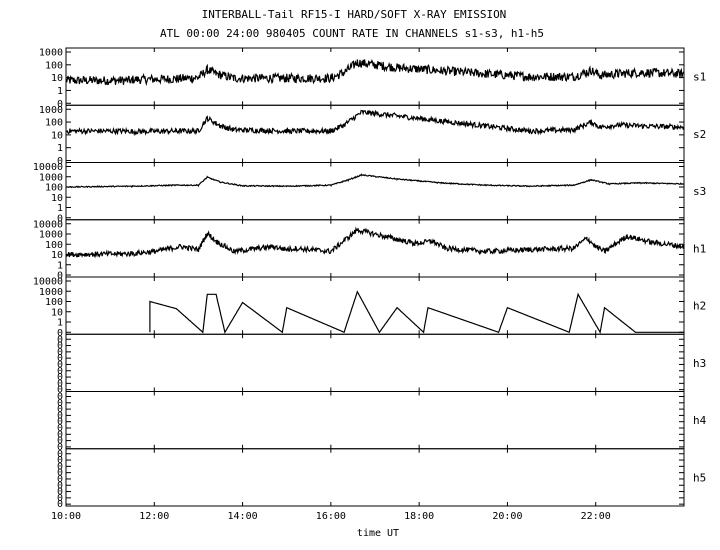 This screenshot has height=550, width=720. I want to click on channel-label-h4: h4, so click(700, 420).